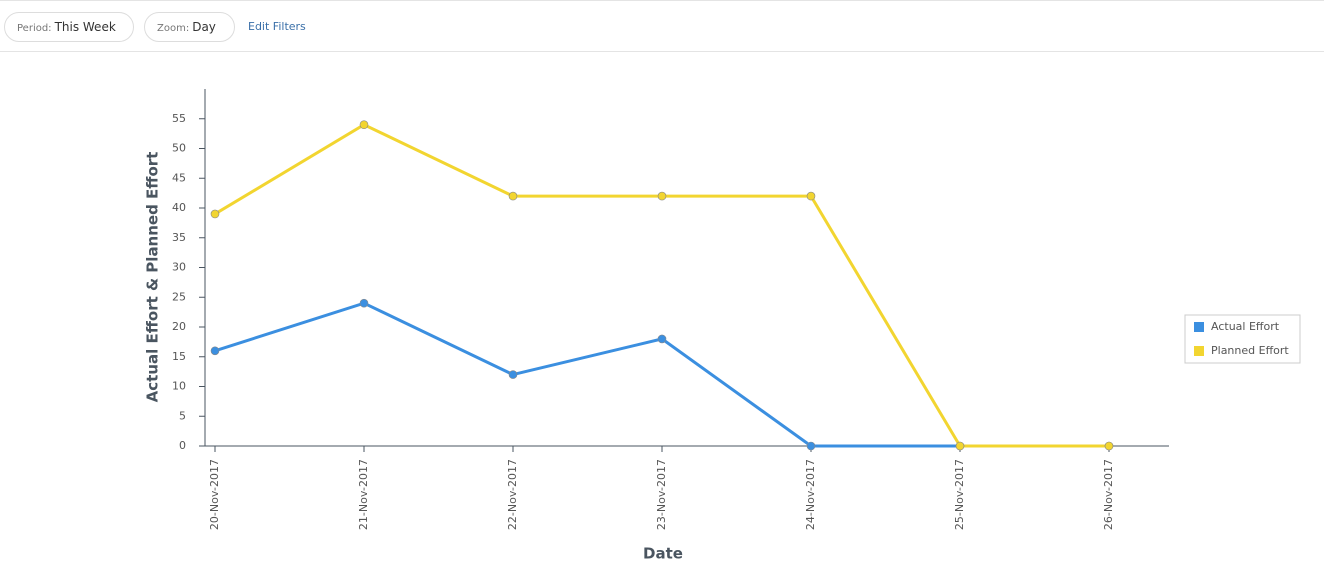 The height and width of the screenshot is (566, 1324). I want to click on x-axis-title: Date, so click(663, 554).